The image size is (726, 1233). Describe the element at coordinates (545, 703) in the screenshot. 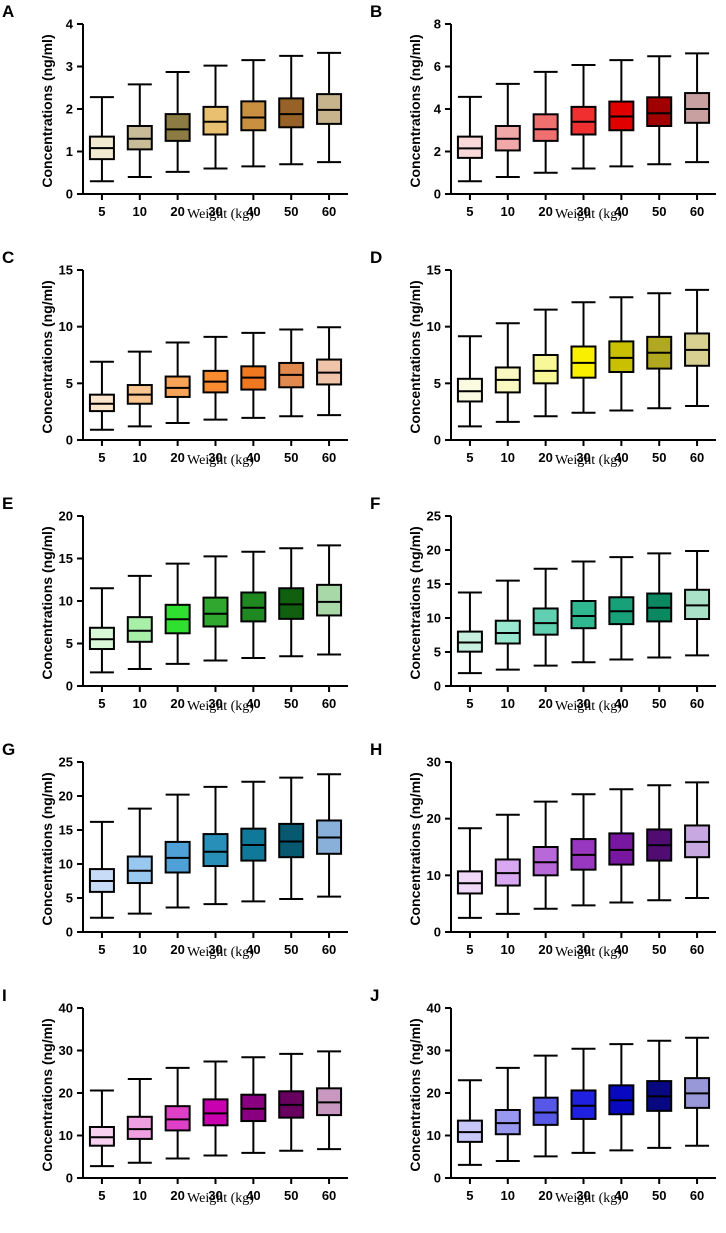

I see `panel-f-xtick-label: 20` at that location.